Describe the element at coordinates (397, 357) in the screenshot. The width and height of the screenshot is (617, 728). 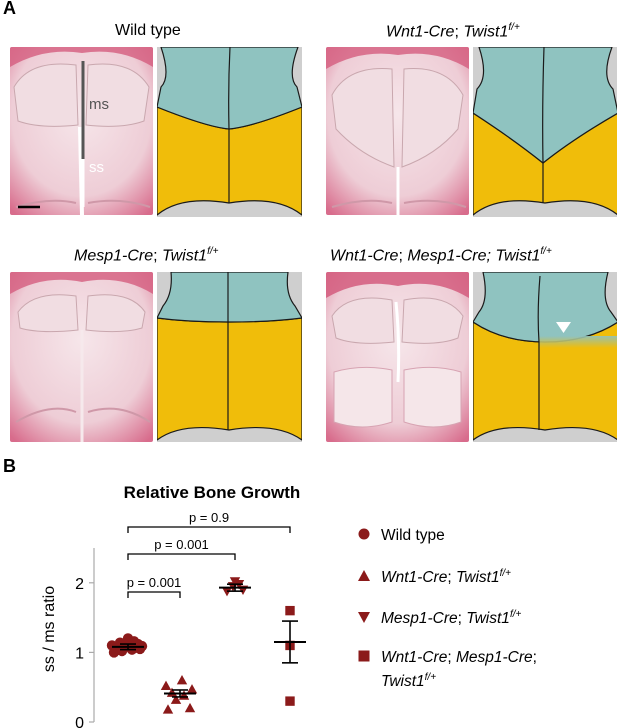
I see `photo-double` at that location.